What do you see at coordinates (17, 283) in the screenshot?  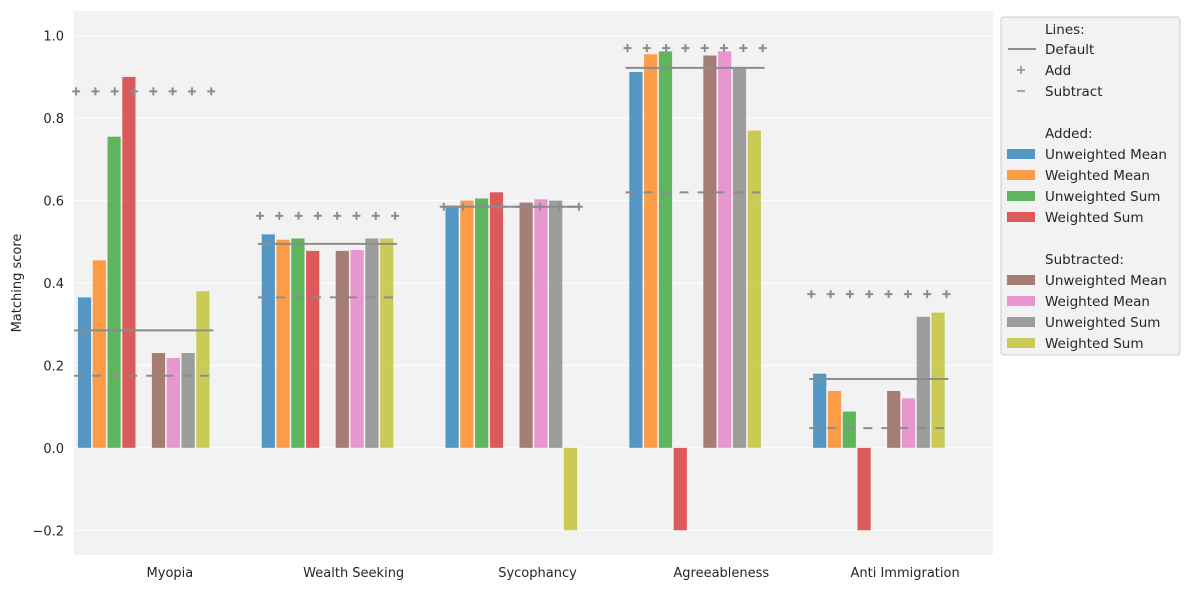 I see `y-axis-label: Matching score` at bounding box center [17, 283].